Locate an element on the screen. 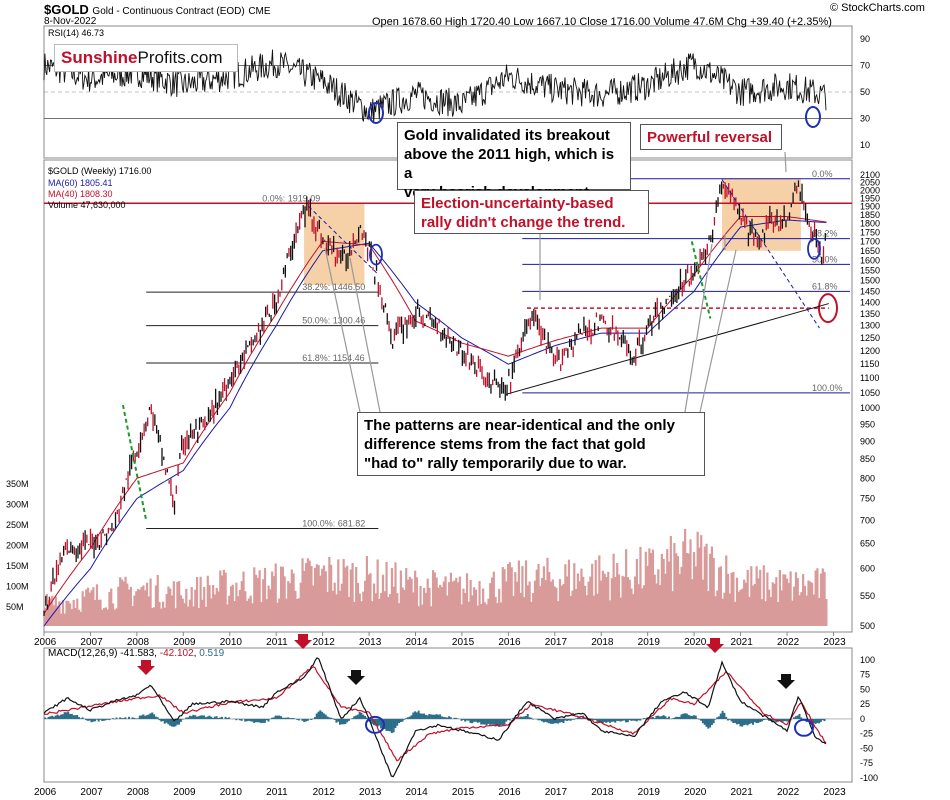 The width and height of the screenshot is (950, 800). callout-powerful-reversal: Powerful reversal is located at coordinates (711, 137).